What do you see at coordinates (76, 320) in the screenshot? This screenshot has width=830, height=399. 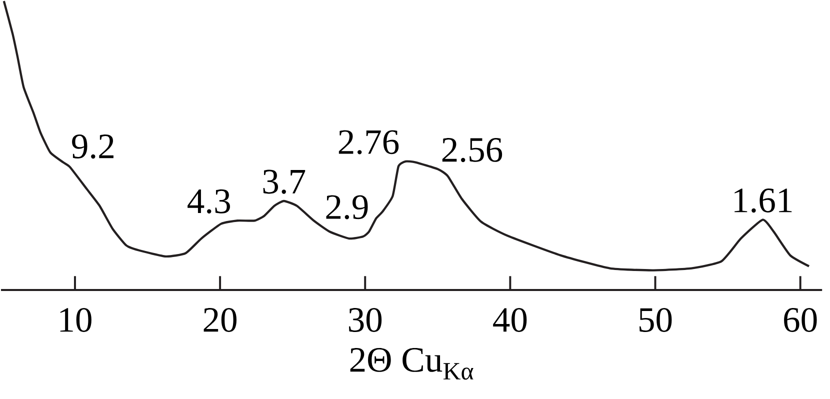 I see `x-tick-label: 10` at bounding box center [76, 320].